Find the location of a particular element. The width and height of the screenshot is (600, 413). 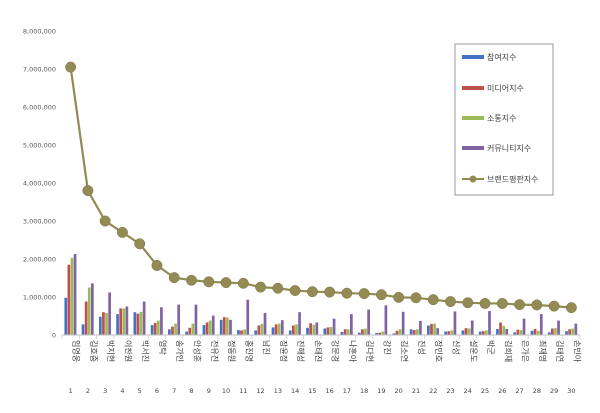

x-rank-label: 28 is located at coordinates (537, 391).